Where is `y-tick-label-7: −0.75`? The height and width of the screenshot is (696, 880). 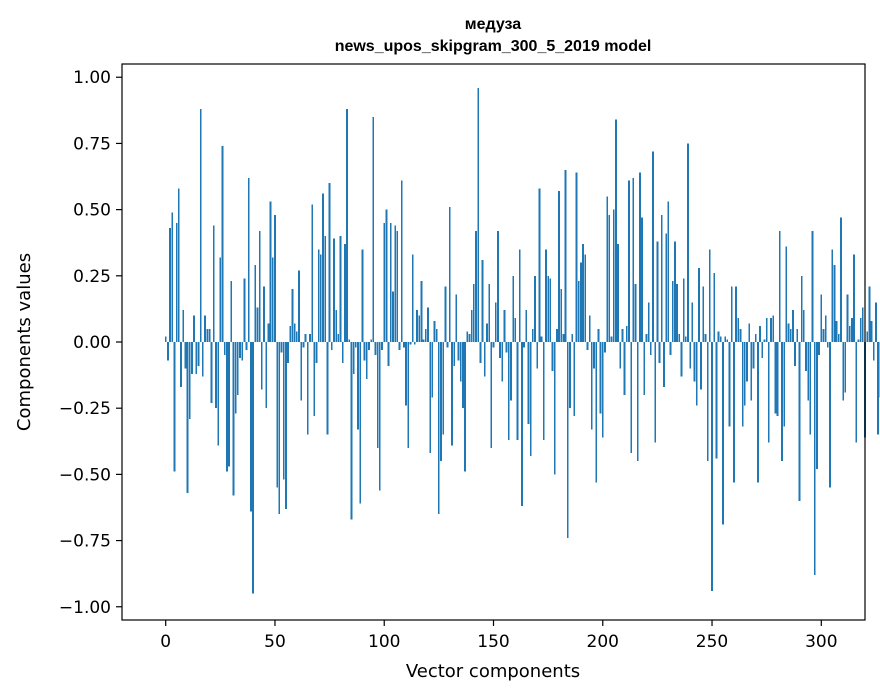 y-tick-label-7: −0.75 is located at coordinates (85, 542).